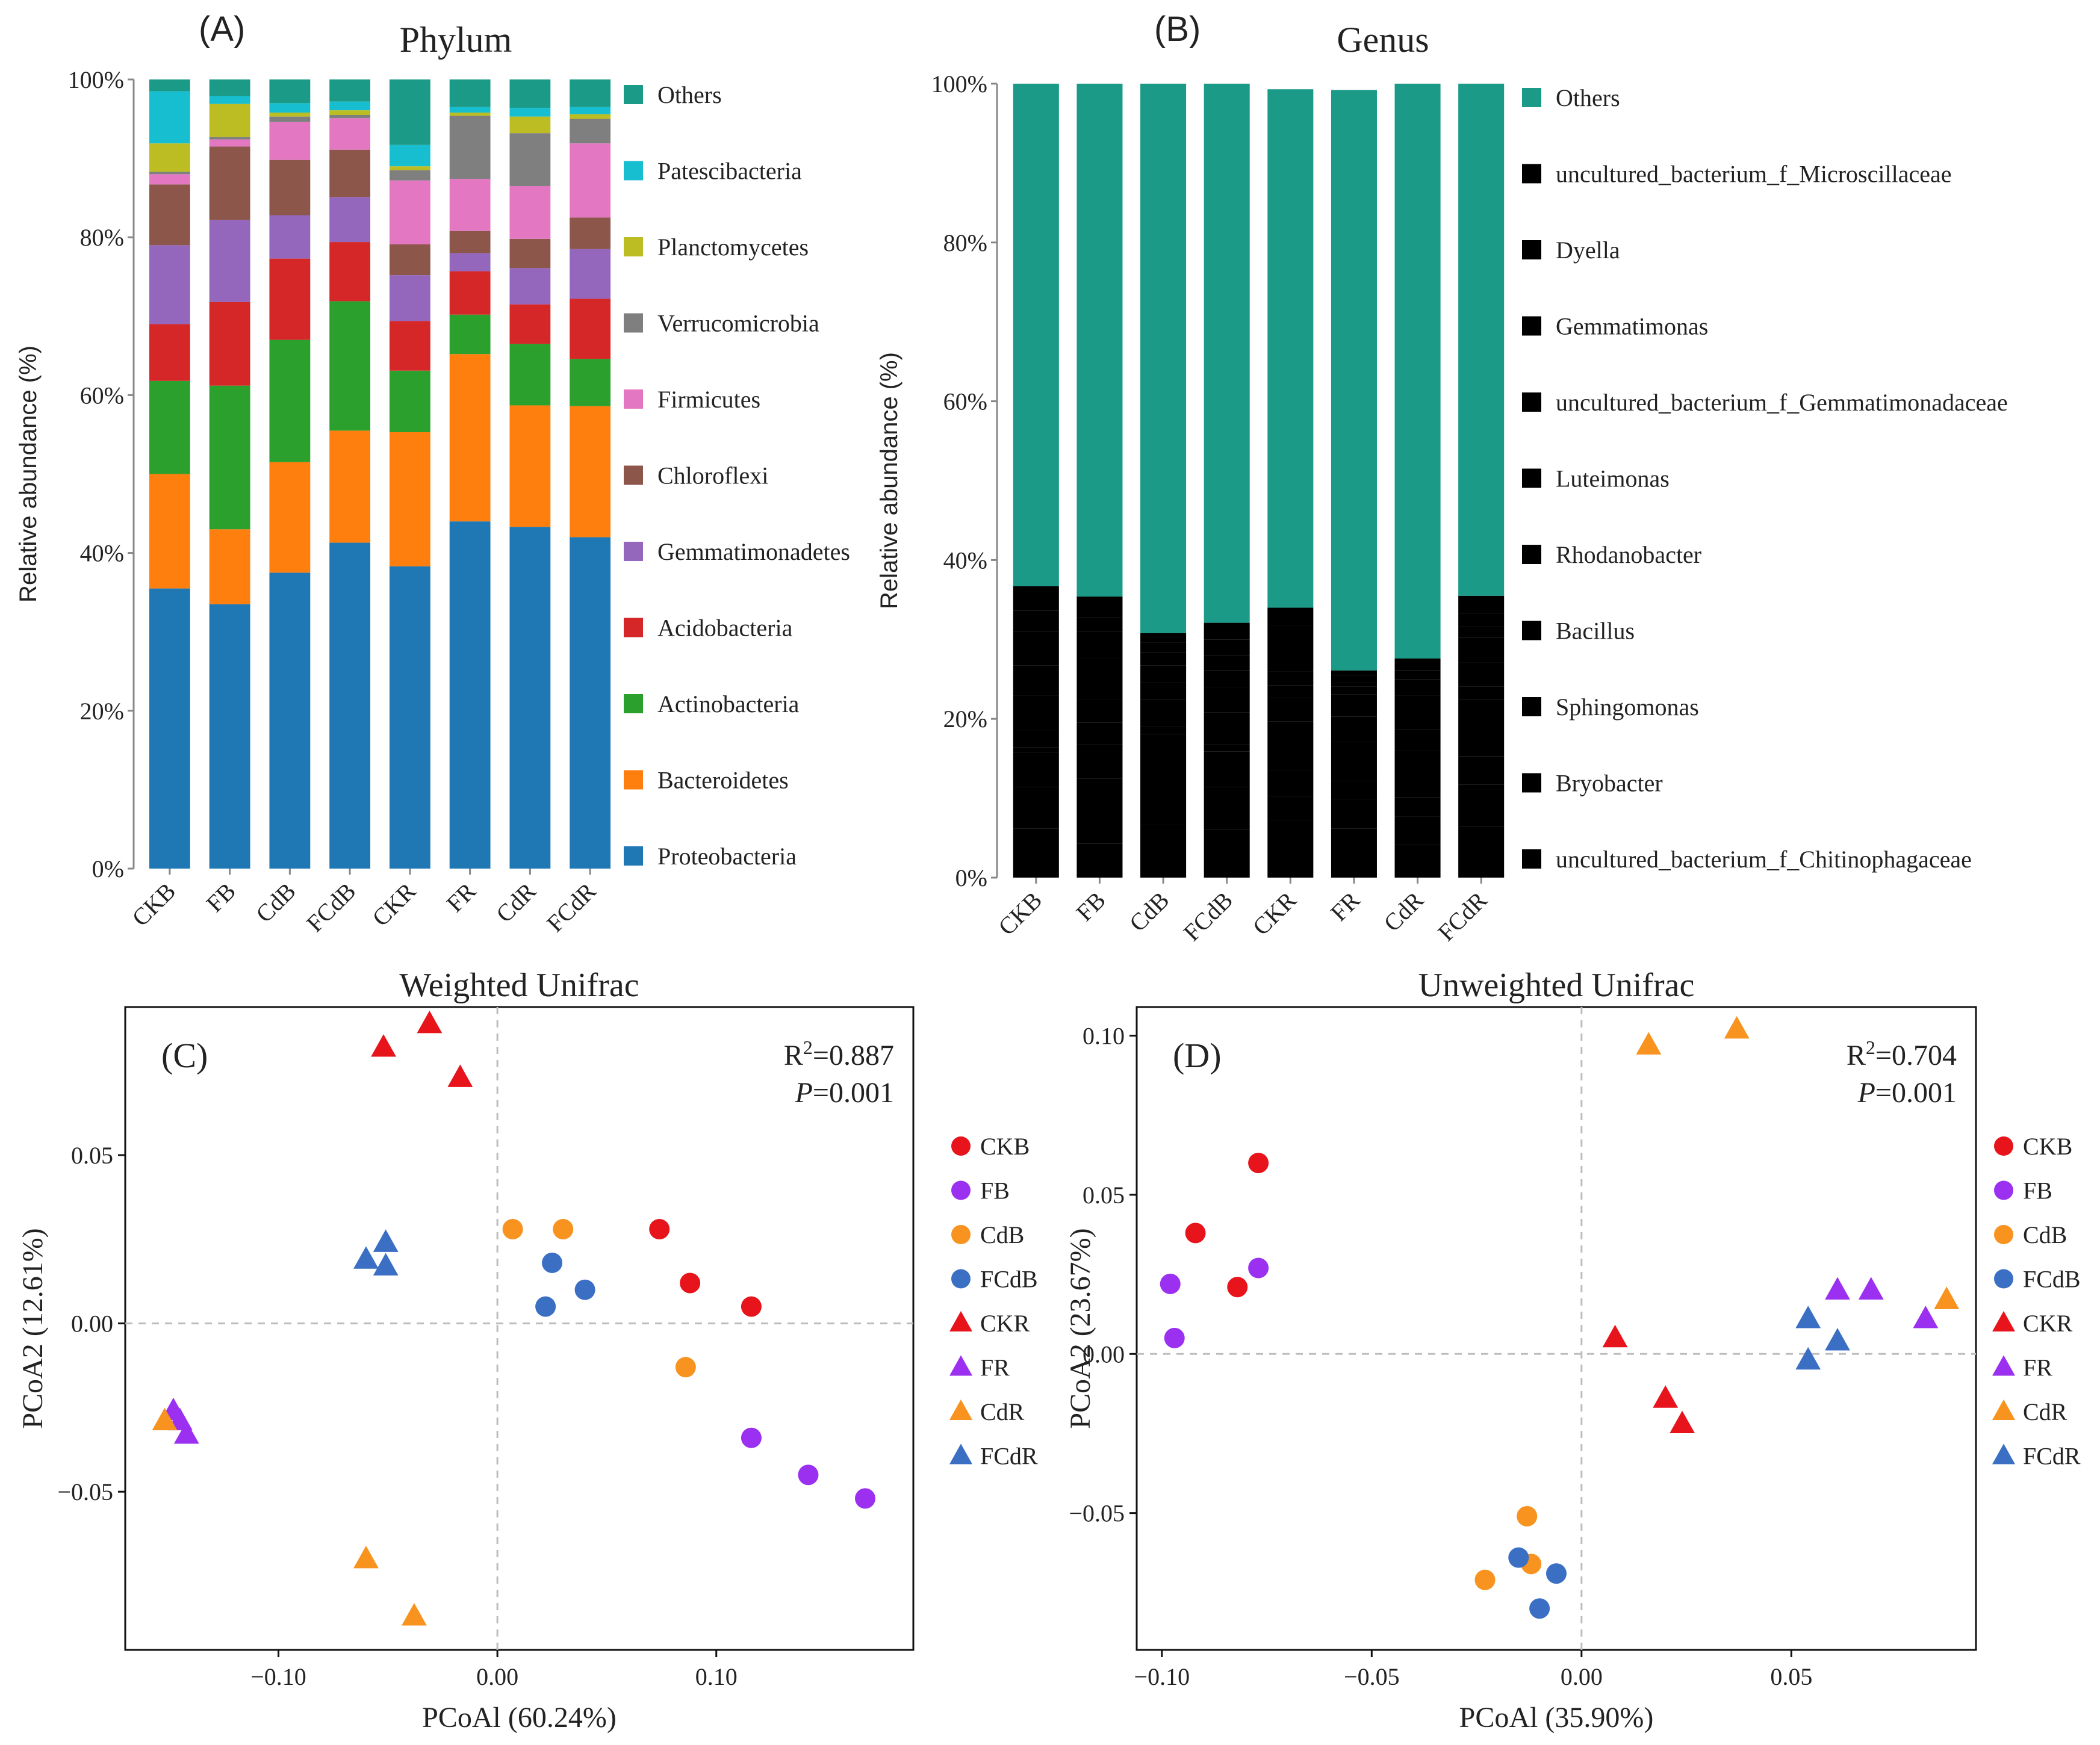 Image resolution: width=2100 pixels, height=1745 pixels. What do you see at coordinates (350, 220) in the screenshot?
I see `bar-segment-fcdb-gemmatimonadetes` at bounding box center [350, 220].